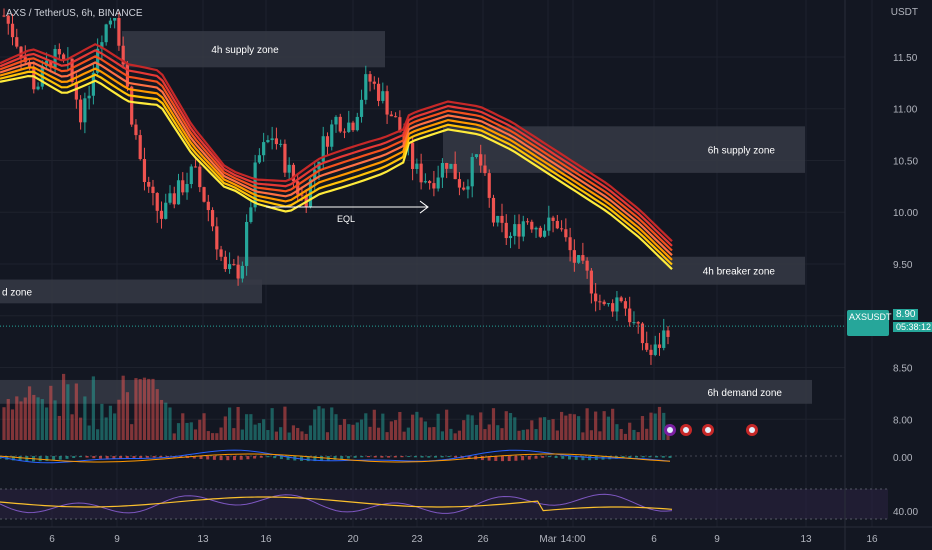  I want to click on price-tick: 11.00, so click(905, 110).